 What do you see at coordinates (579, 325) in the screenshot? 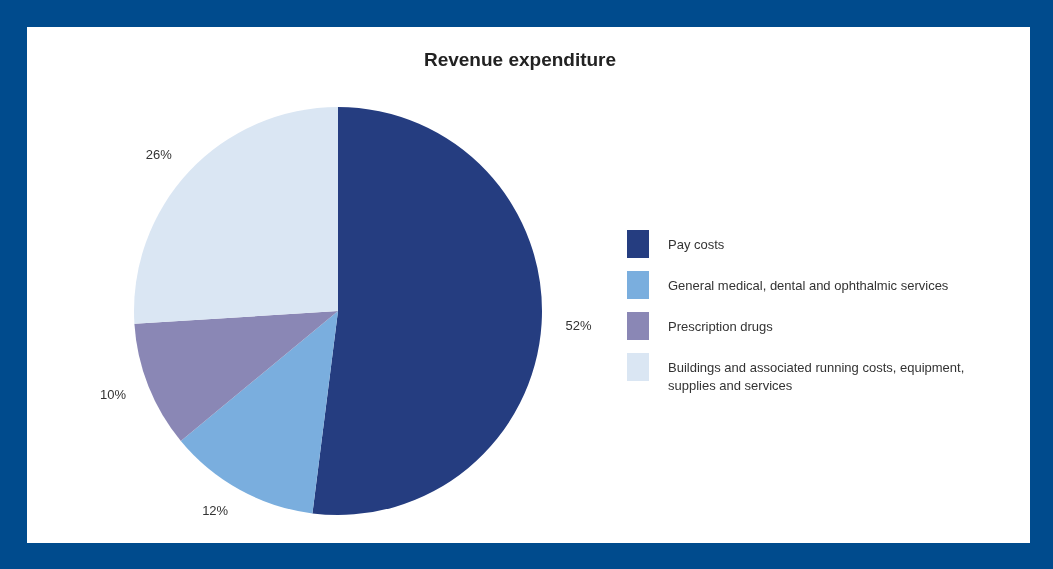
I see `data-label: 52%` at bounding box center [579, 325].